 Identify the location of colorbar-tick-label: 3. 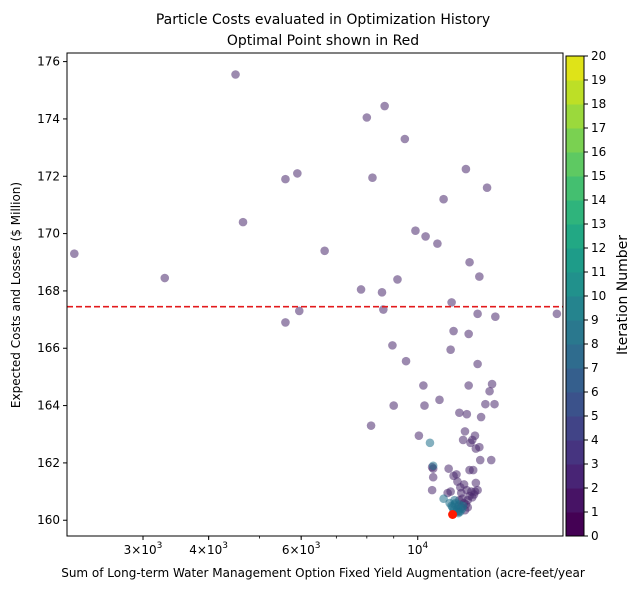
(595, 464).